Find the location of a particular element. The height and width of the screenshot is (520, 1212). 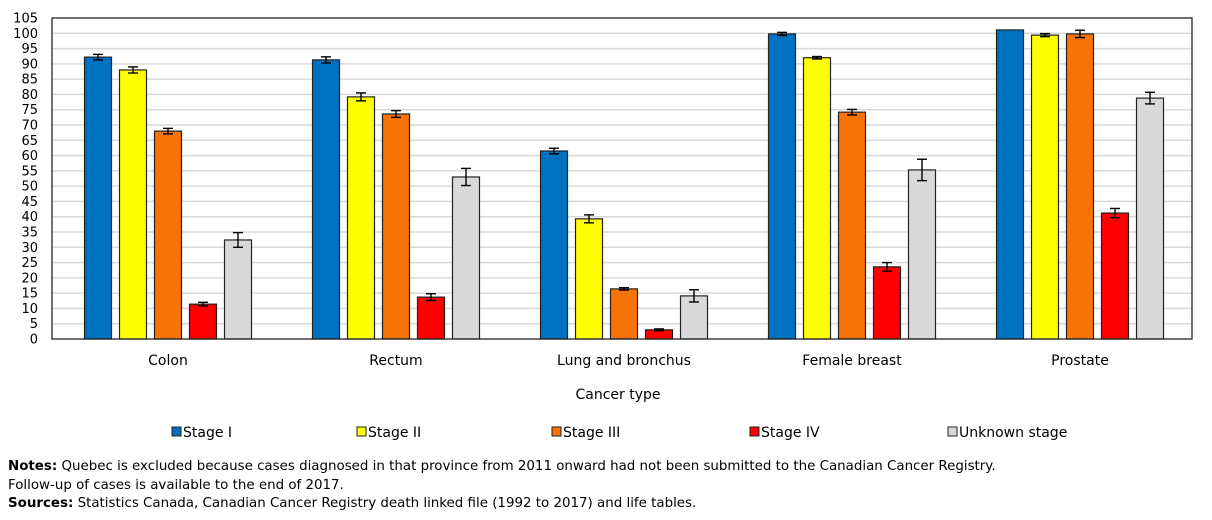

y-tick-label: 35 is located at coordinates (29, 233).